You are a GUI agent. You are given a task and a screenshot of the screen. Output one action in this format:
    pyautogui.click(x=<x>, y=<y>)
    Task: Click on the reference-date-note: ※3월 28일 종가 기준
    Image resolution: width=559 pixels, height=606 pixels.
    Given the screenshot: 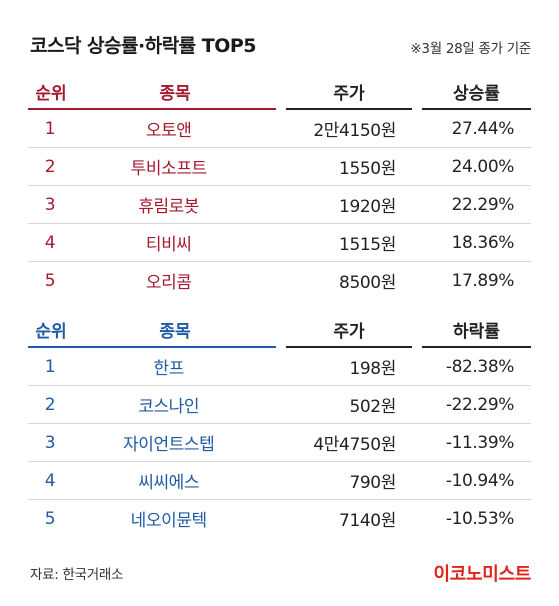 What is the action you would take?
    pyautogui.click(x=470, y=49)
    